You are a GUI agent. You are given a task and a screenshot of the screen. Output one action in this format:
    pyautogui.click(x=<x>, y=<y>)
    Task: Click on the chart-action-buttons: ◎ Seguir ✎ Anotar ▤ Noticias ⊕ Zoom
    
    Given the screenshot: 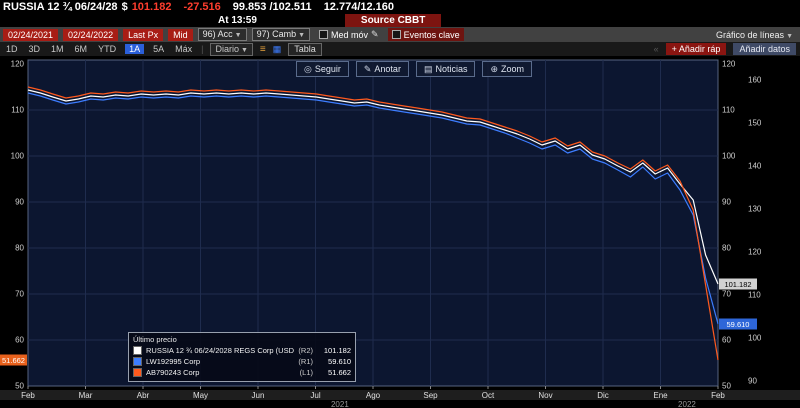 What is the action you would take?
    pyautogui.click(x=414, y=69)
    